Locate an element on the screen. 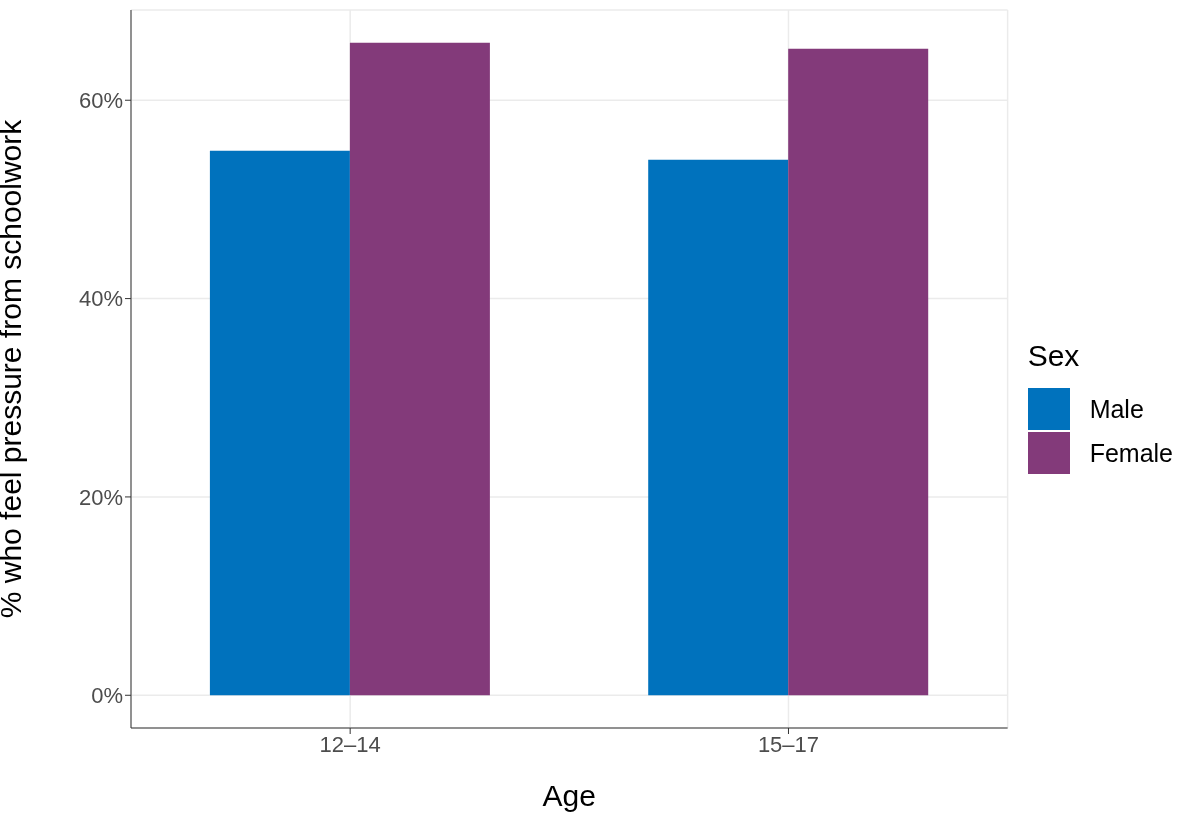  legend-label: Male is located at coordinates (1116, 409).